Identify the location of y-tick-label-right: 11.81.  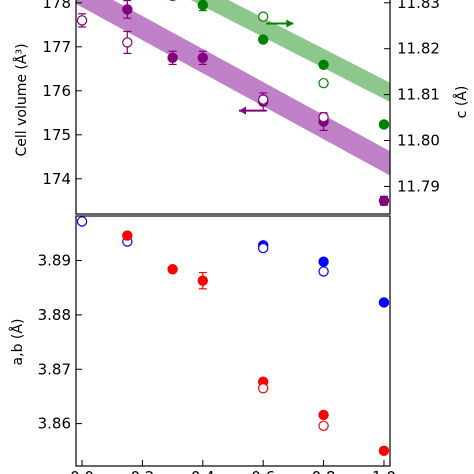
(418, 95).